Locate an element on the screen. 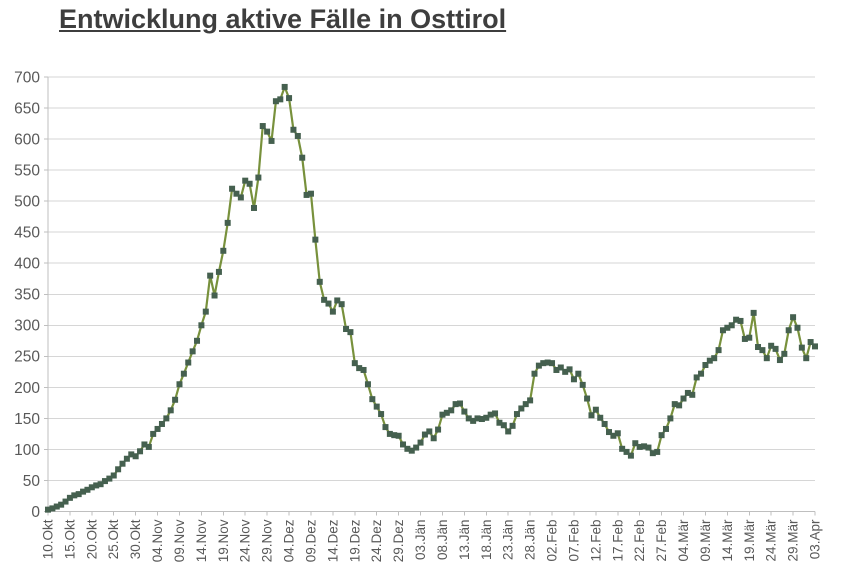  x-tick-label: 10.Okt is located at coordinates (48, 539).